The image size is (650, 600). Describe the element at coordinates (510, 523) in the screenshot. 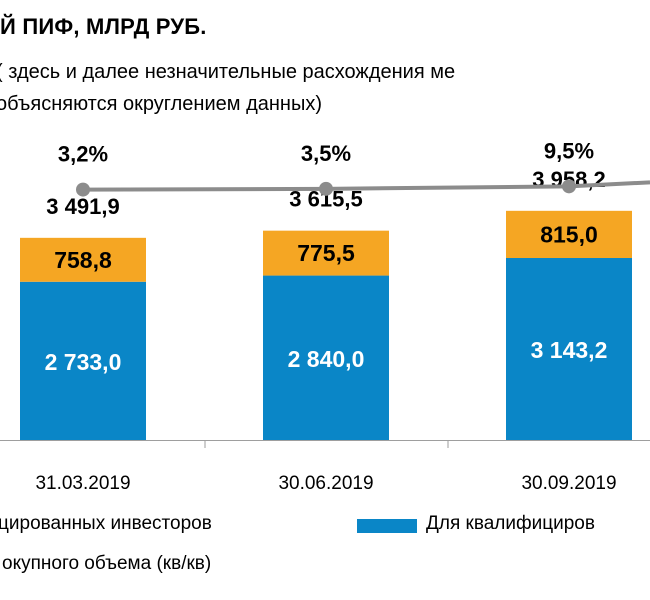

I see `legend-item-qualified-label: Для квалифициров` at that location.